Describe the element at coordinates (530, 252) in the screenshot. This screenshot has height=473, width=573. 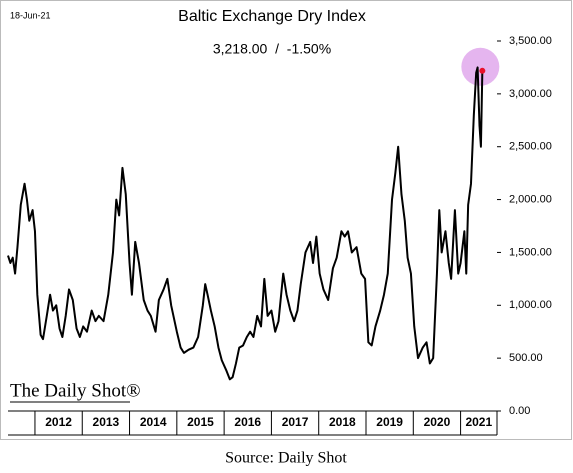
I see `y-tick-label: 1,500.00` at that location.